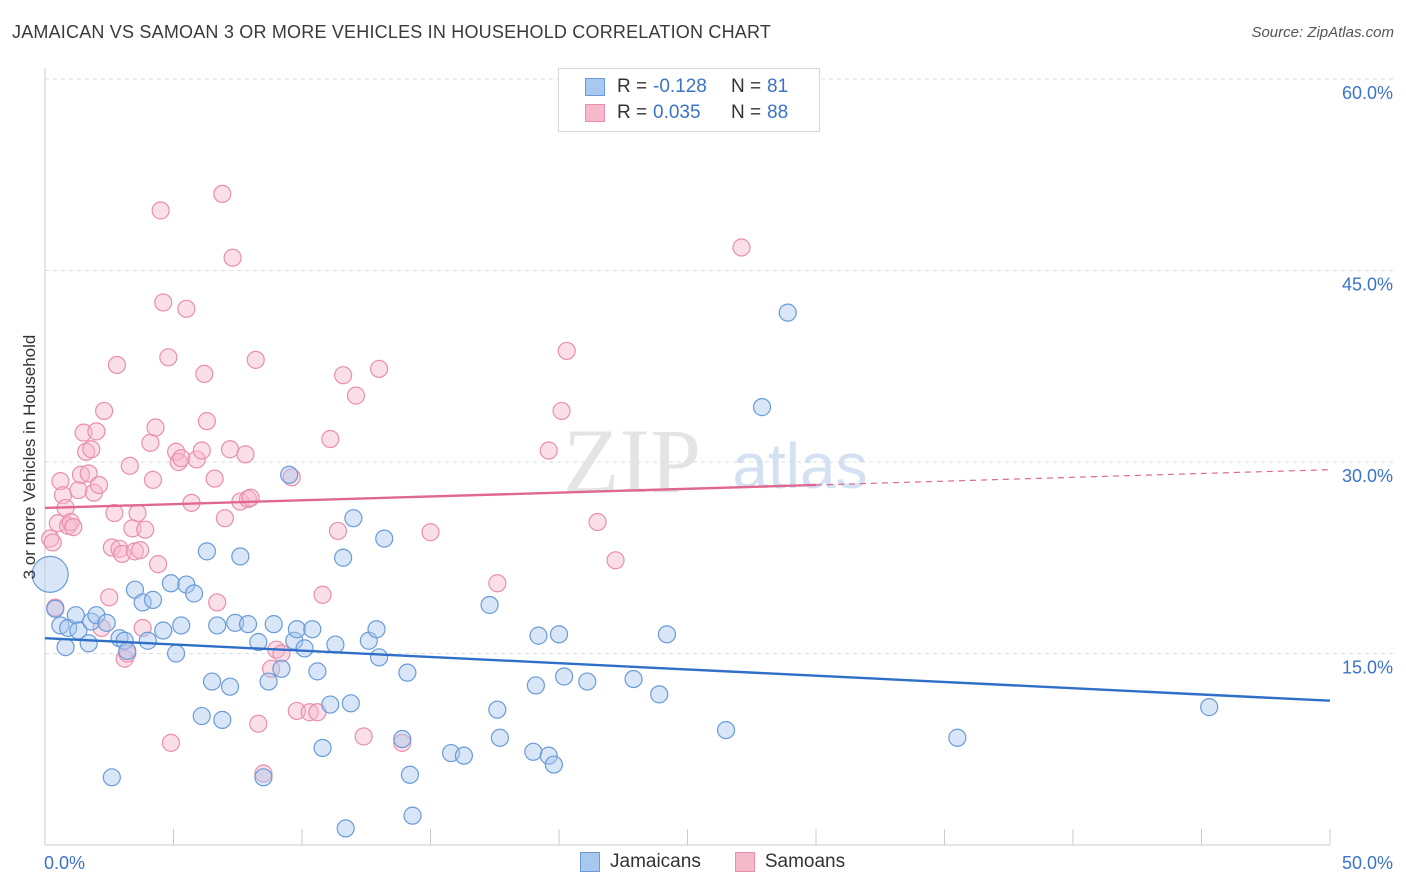 The image size is (1406, 892). Describe the element at coordinates (1367, 93) in the screenshot. I see `y-tick-label: 60.0%` at that location.